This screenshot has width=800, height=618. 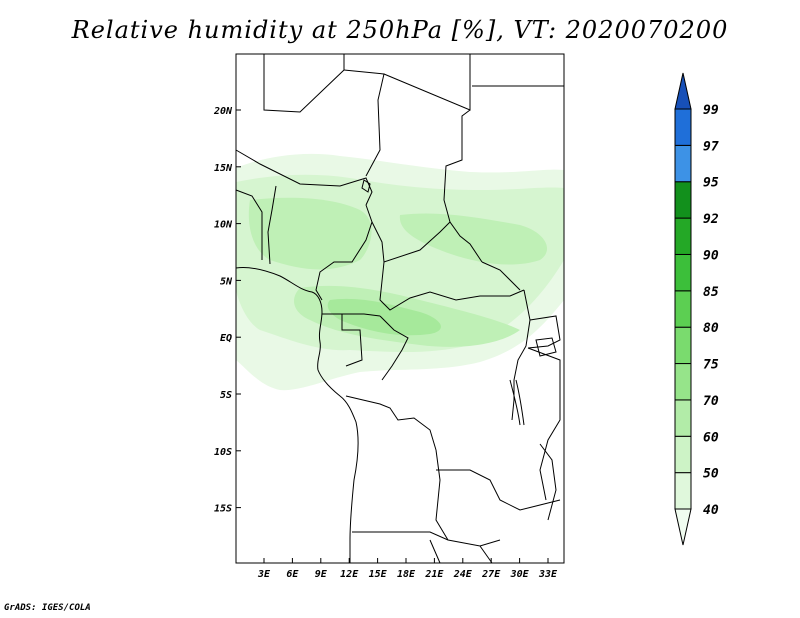 What do you see at coordinates (711, 401) in the screenshot?
I see `colorbar-label: 70` at bounding box center [711, 401].